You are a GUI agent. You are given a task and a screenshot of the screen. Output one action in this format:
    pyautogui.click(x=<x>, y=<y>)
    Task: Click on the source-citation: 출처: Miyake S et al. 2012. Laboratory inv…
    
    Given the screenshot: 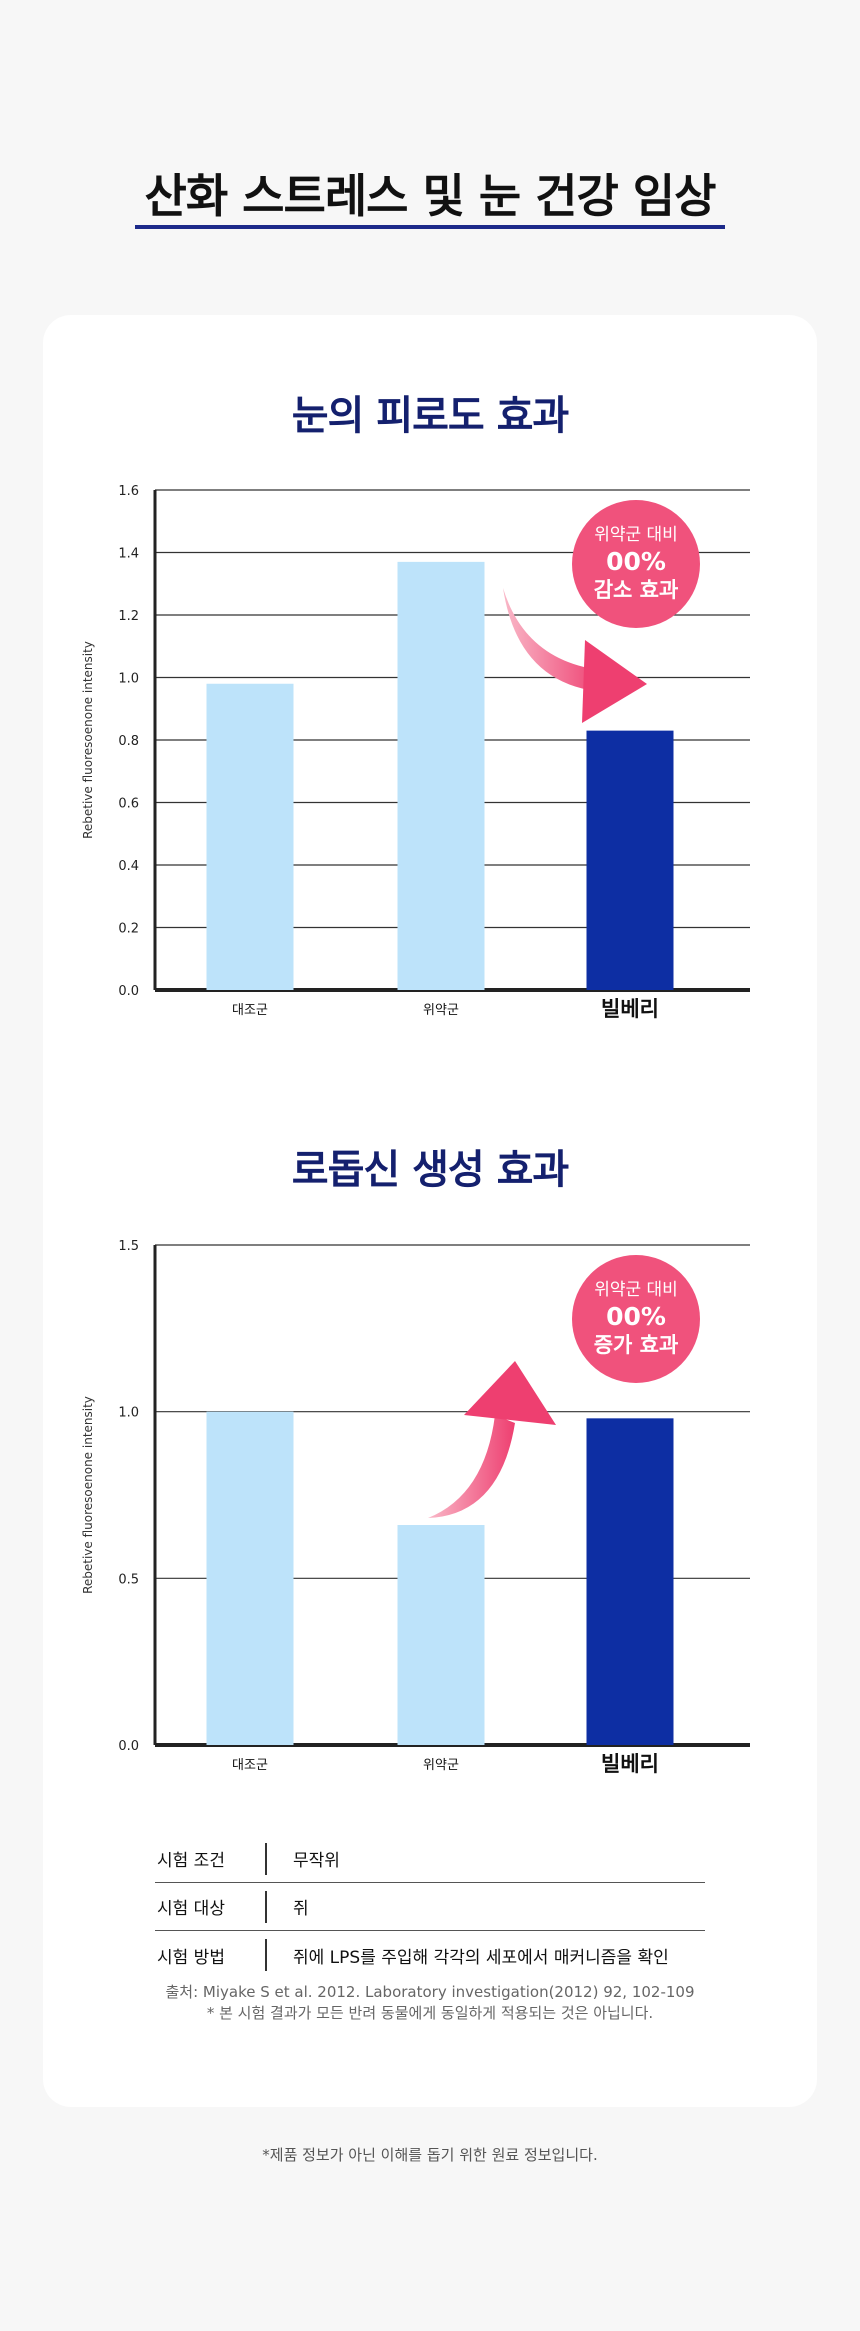 What is the action you would take?
    pyautogui.click(x=430, y=1992)
    